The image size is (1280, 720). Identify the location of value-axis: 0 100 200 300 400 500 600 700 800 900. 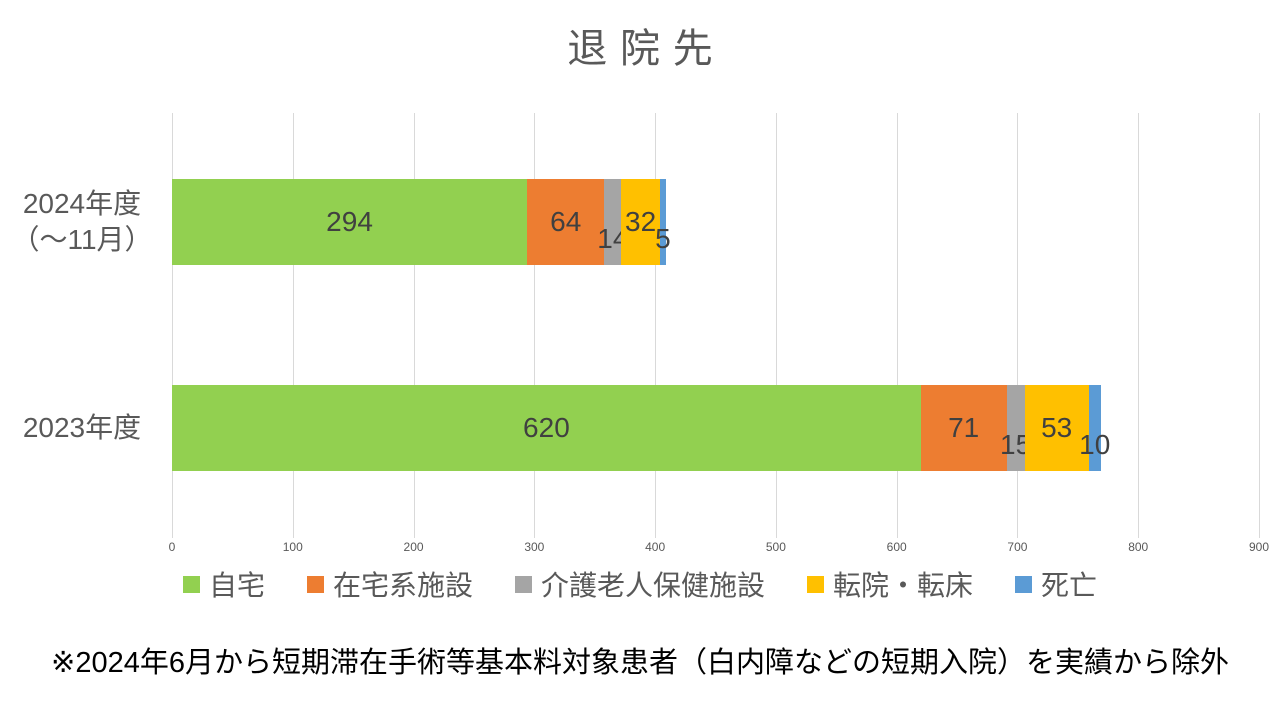
(718, 545).